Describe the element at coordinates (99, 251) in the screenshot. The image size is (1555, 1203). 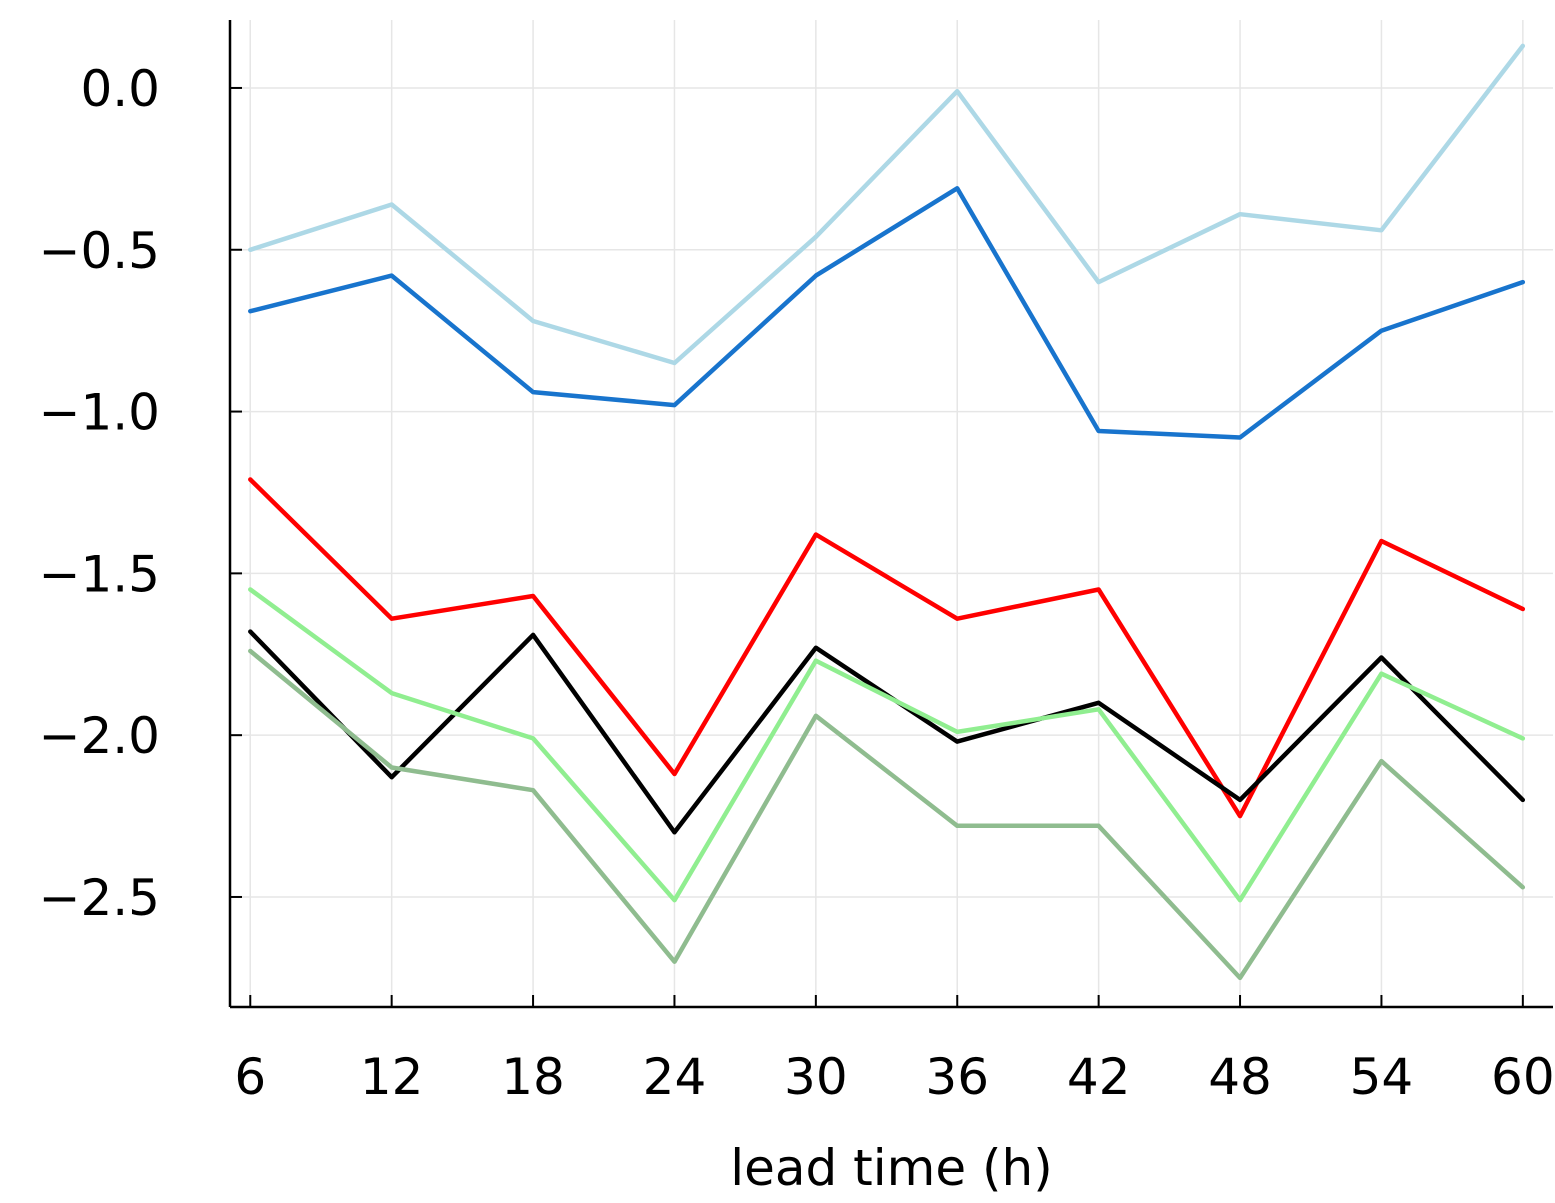
I see `y-tick-label: −0.5` at that location.